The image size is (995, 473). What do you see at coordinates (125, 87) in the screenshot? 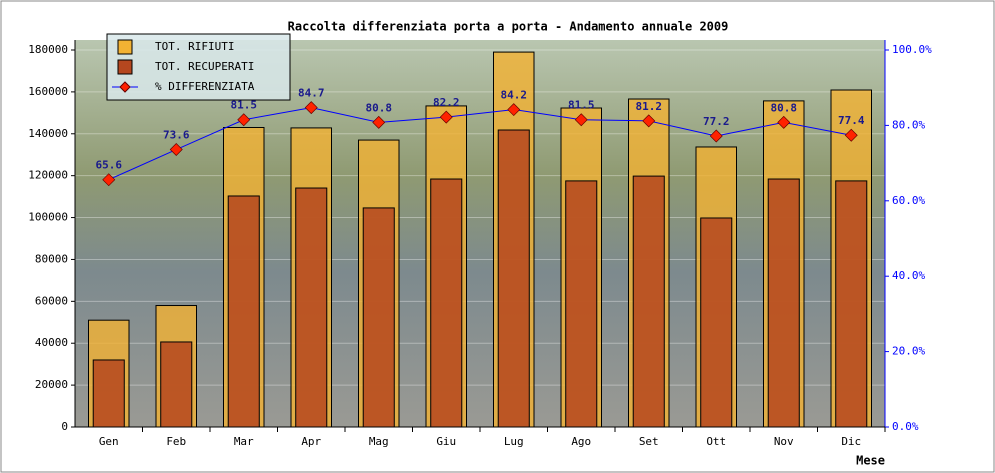
I see `legend-marker` at bounding box center [125, 87].